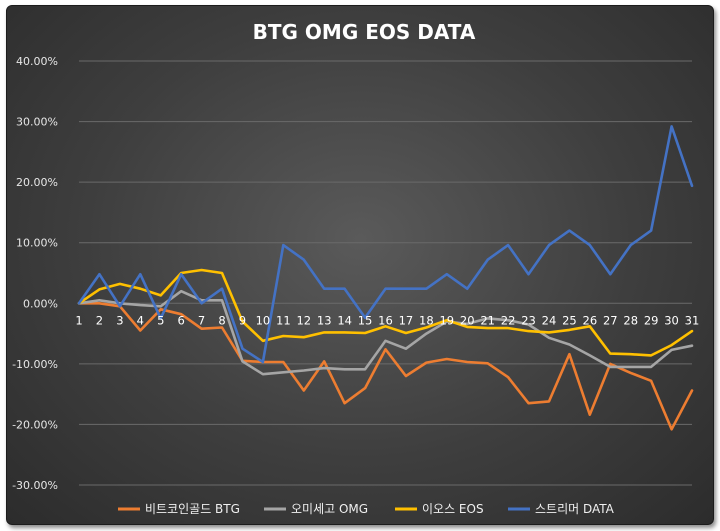 This screenshot has width=720, height=531. Describe the element at coordinates (651, 320) in the screenshot. I see `x-tick-label: 29` at that location.